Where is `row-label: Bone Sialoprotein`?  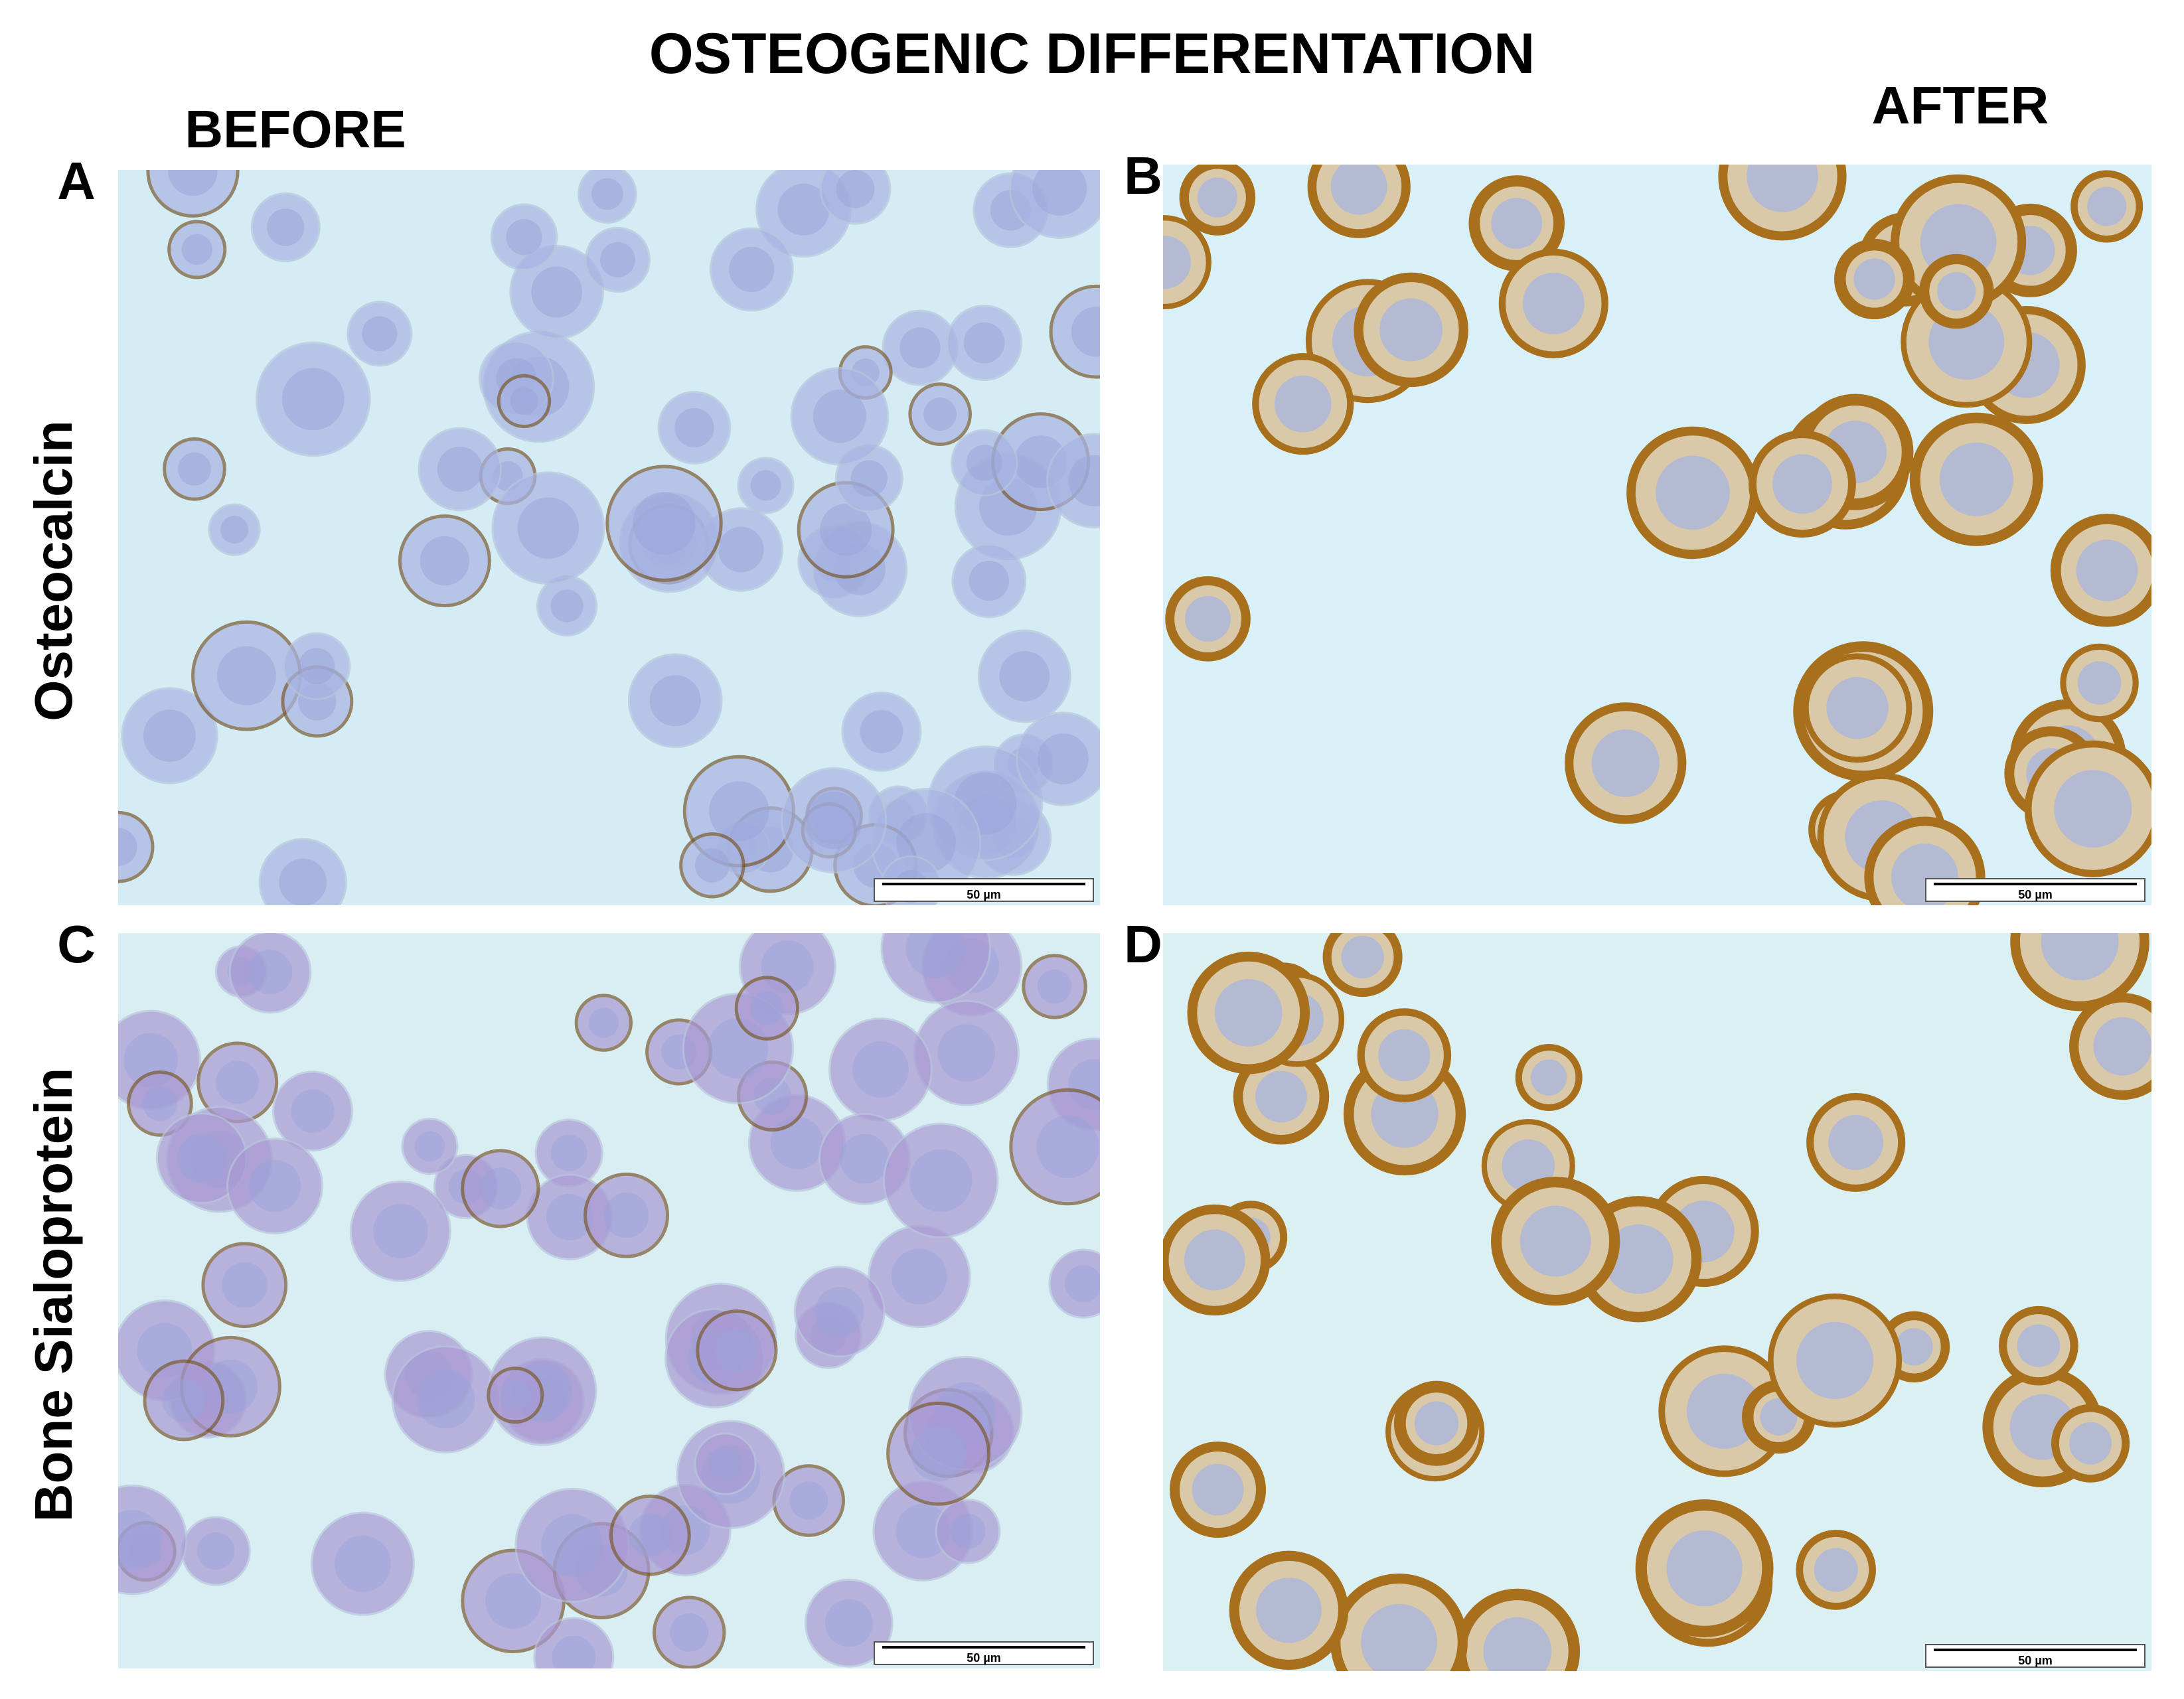
row-label: Bone Sialoprotein is located at coordinates (53, 1295).